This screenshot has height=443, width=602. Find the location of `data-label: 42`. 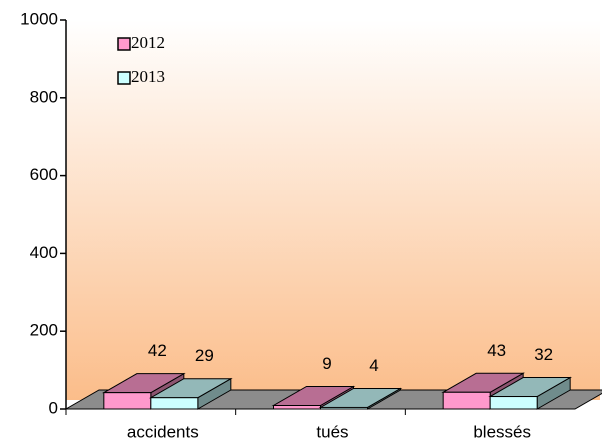

data-label: 42 is located at coordinates (157, 350).